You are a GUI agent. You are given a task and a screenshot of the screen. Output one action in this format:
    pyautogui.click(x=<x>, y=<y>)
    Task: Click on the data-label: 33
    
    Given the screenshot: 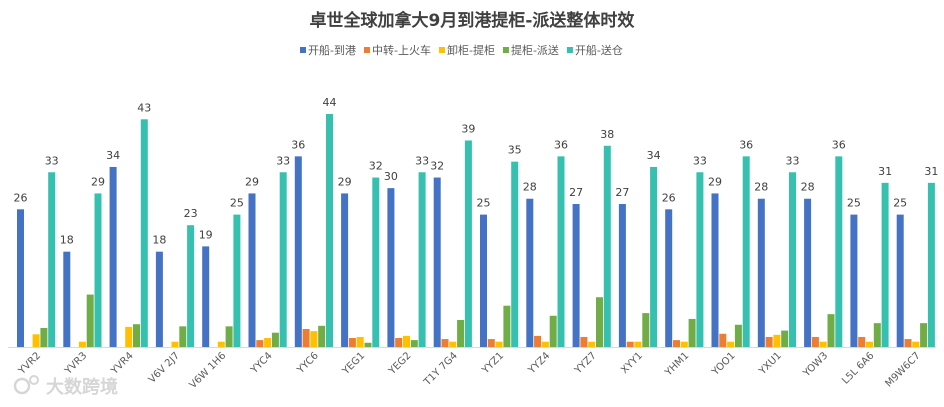 What is the action you would take?
    pyautogui.click(x=283, y=160)
    